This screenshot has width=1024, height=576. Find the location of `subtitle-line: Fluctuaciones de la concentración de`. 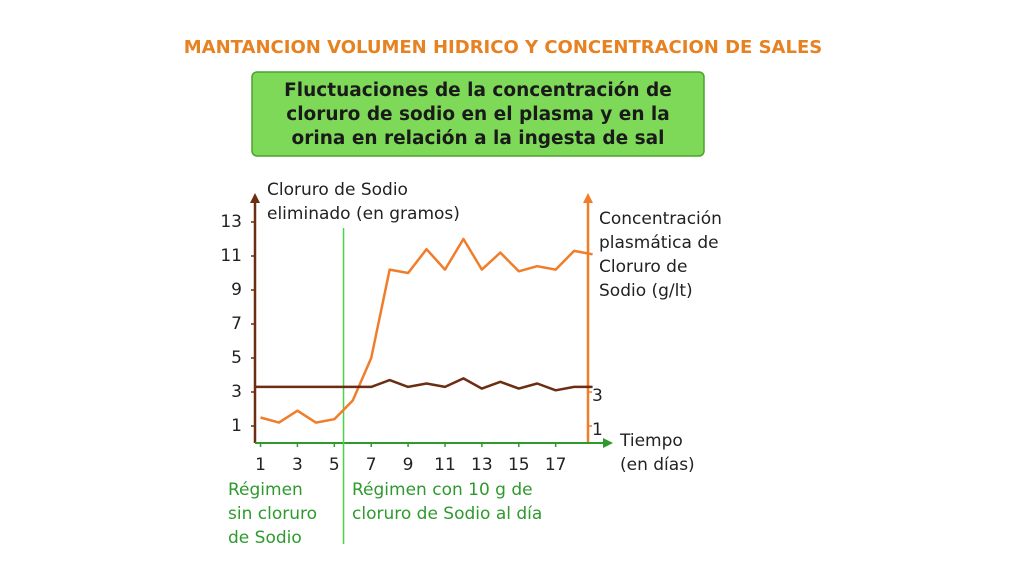

subtitle-line: Fluctuaciones de la concentración de is located at coordinates (478, 90).